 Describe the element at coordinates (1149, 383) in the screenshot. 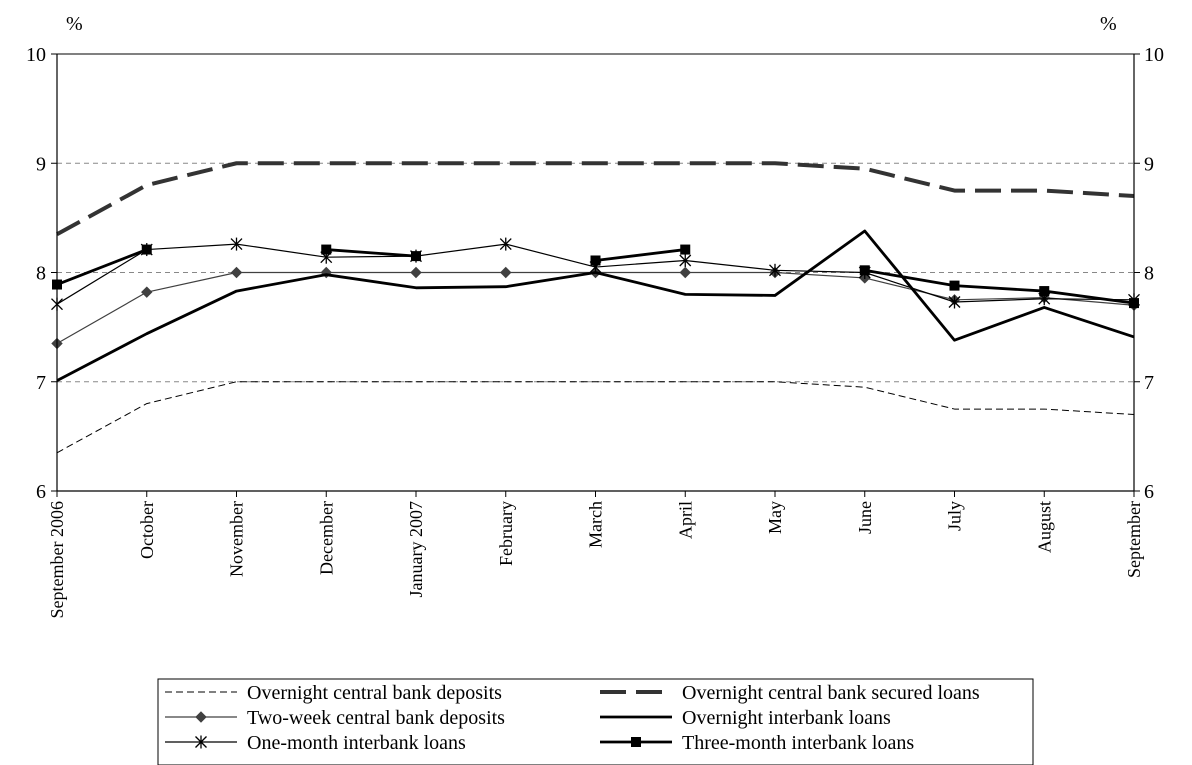

I see `y-tick-right-label: 7` at that location.